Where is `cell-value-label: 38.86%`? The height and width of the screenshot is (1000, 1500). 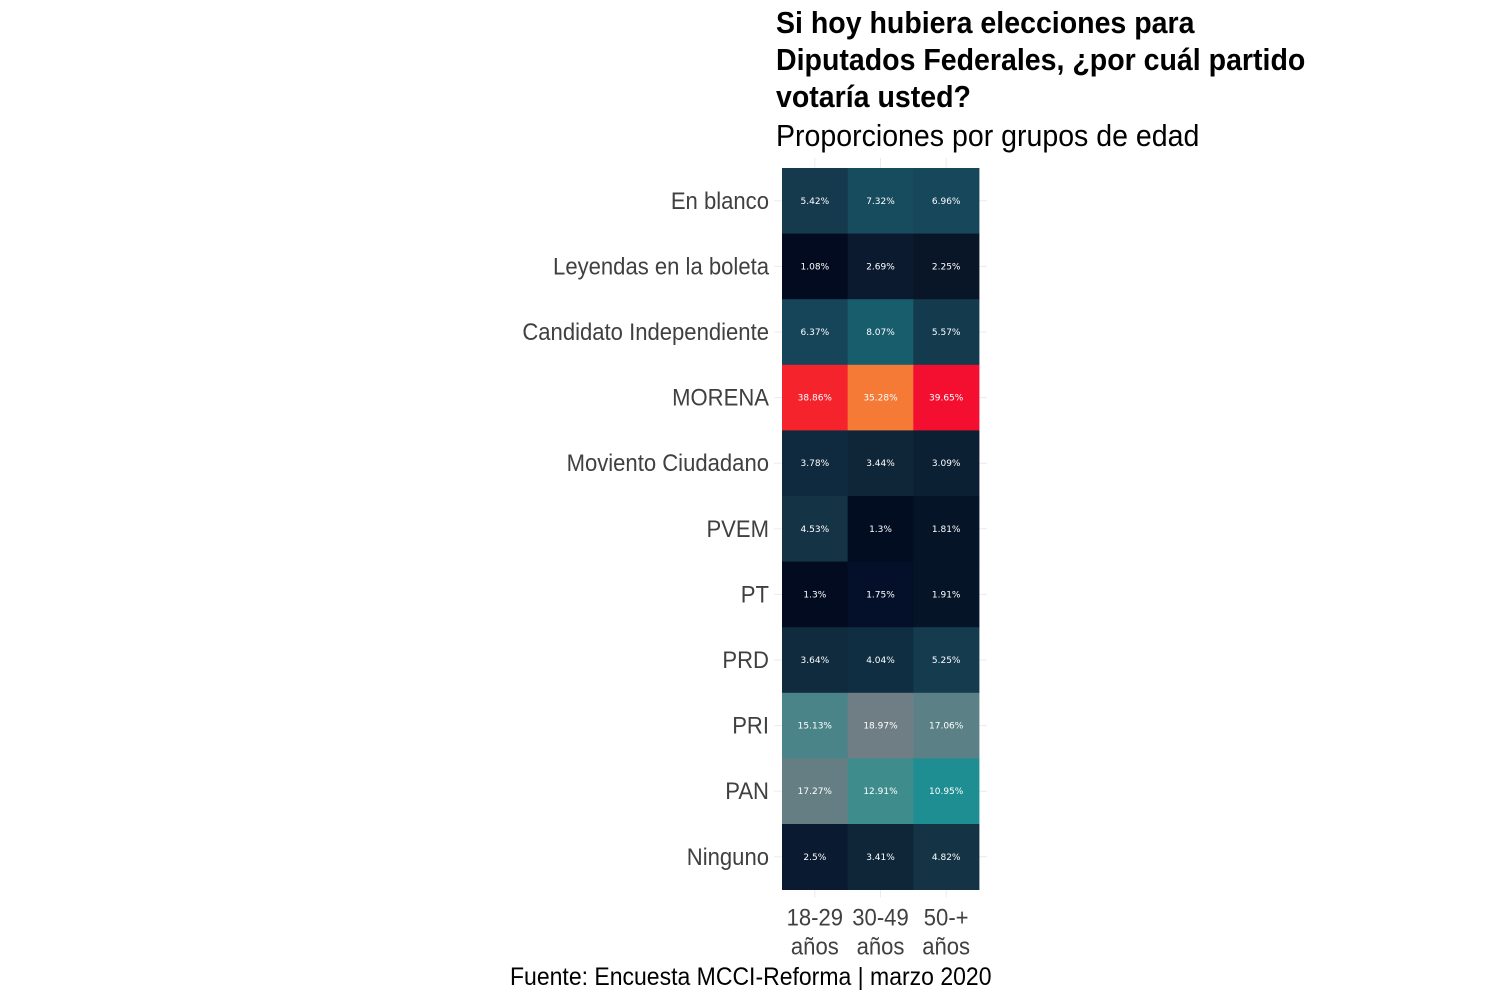
cell-value-label: 38.86% is located at coordinates (815, 399).